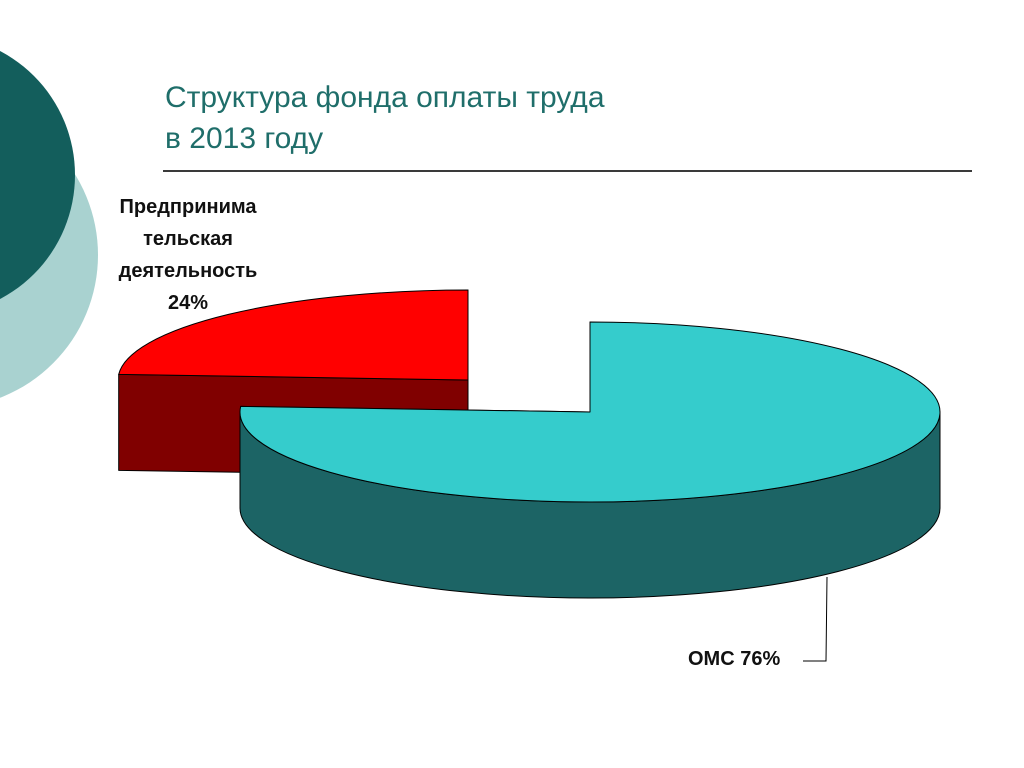 This screenshot has width=1024, height=768. Describe the element at coordinates (244, 138) in the screenshot. I see `slide-title-line-2: в 2013 году` at that location.